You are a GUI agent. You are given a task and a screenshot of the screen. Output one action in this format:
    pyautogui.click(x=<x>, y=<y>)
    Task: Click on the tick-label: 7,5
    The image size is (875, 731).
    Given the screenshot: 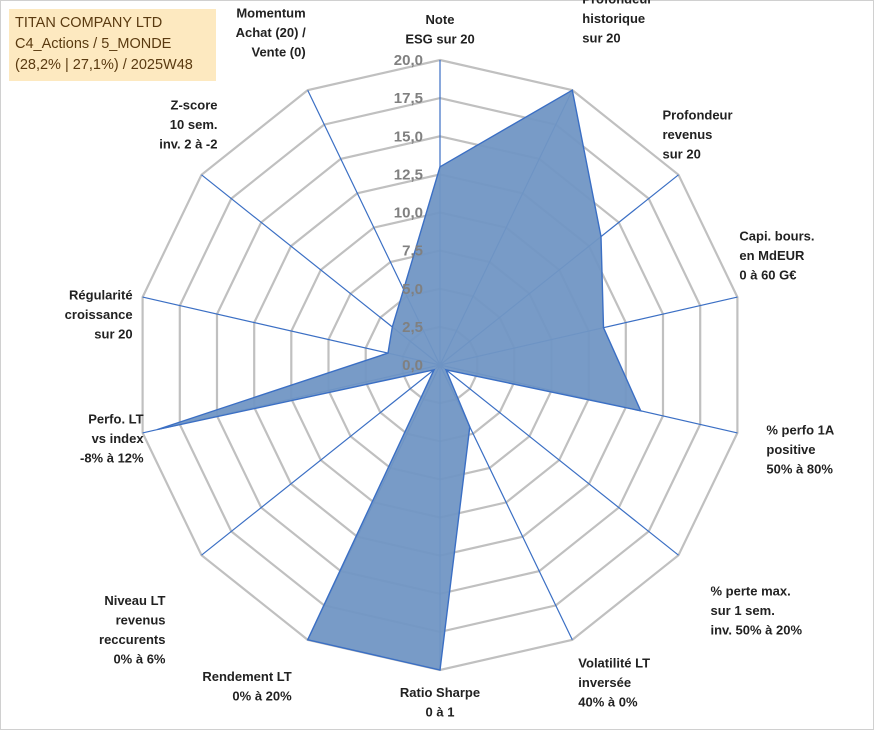 What is the action you would take?
    pyautogui.click(x=412, y=251)
    